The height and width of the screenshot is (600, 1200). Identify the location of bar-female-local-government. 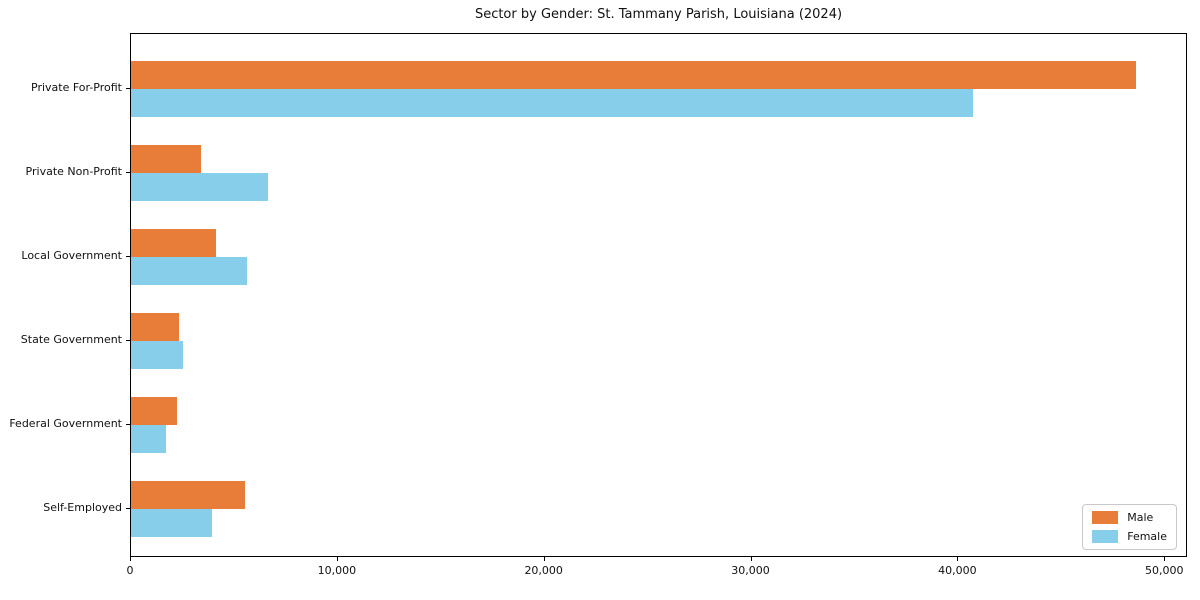
(189, 271).